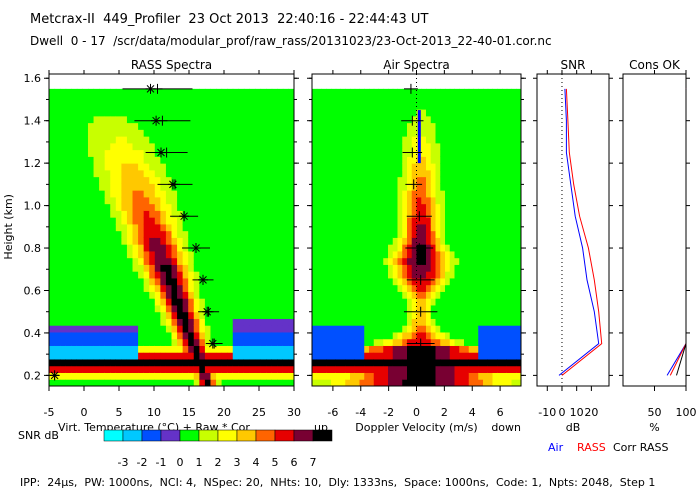 This screenshot has width=700, height=500. I want to click on x-tick-label: 6, so click(500, 412).